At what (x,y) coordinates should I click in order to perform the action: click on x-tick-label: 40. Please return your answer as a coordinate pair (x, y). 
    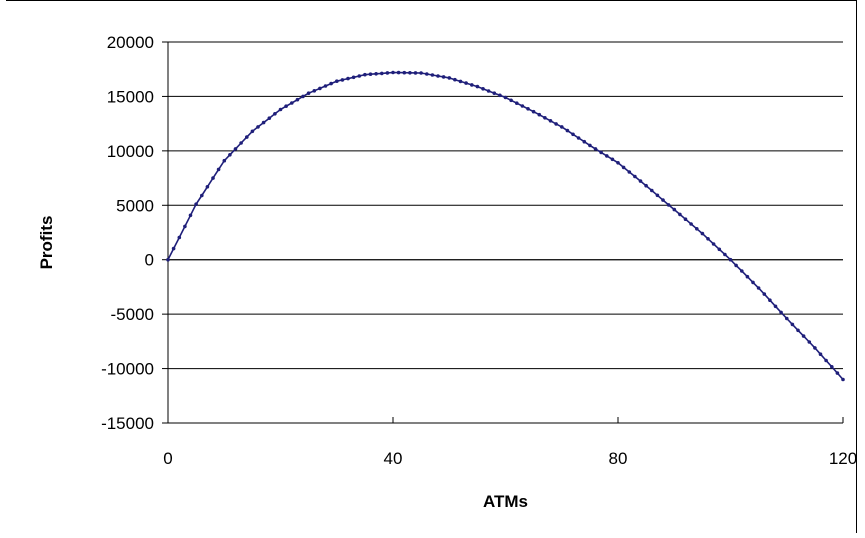
    Looking at the image, I should click on (393, 458).